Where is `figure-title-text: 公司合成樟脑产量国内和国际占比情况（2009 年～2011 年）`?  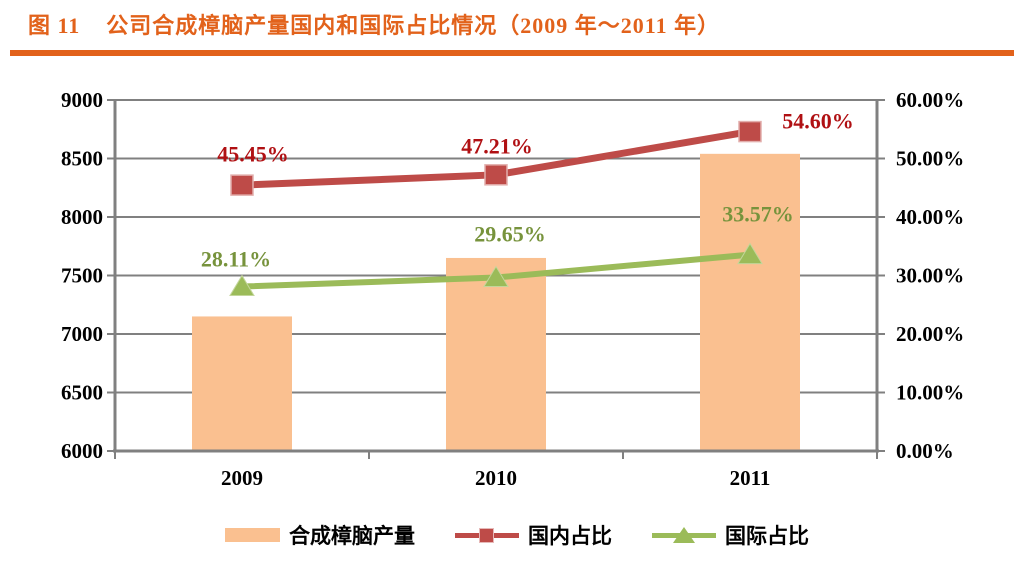
figure-title-text: 公司合成樟脑产量国内和国际占比情况（2009 年～2011 年） is located at coordinates (413, 25).